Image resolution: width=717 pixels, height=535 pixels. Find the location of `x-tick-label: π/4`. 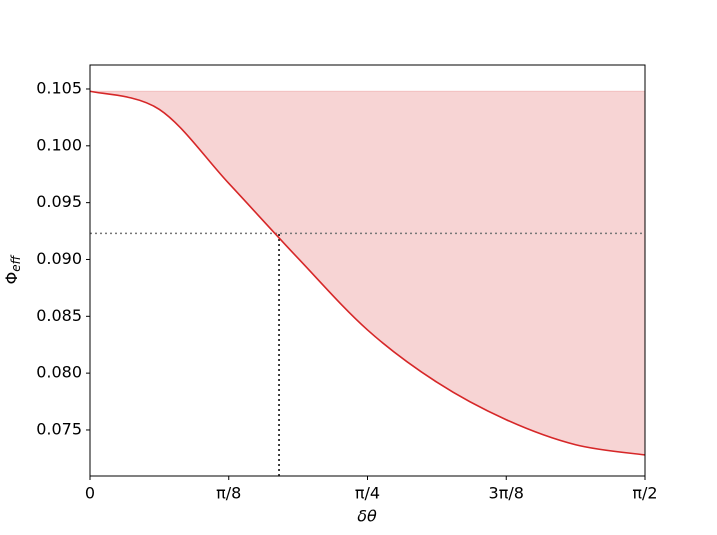

x-tick-label: π/4 is located at coordinates (367, 493).